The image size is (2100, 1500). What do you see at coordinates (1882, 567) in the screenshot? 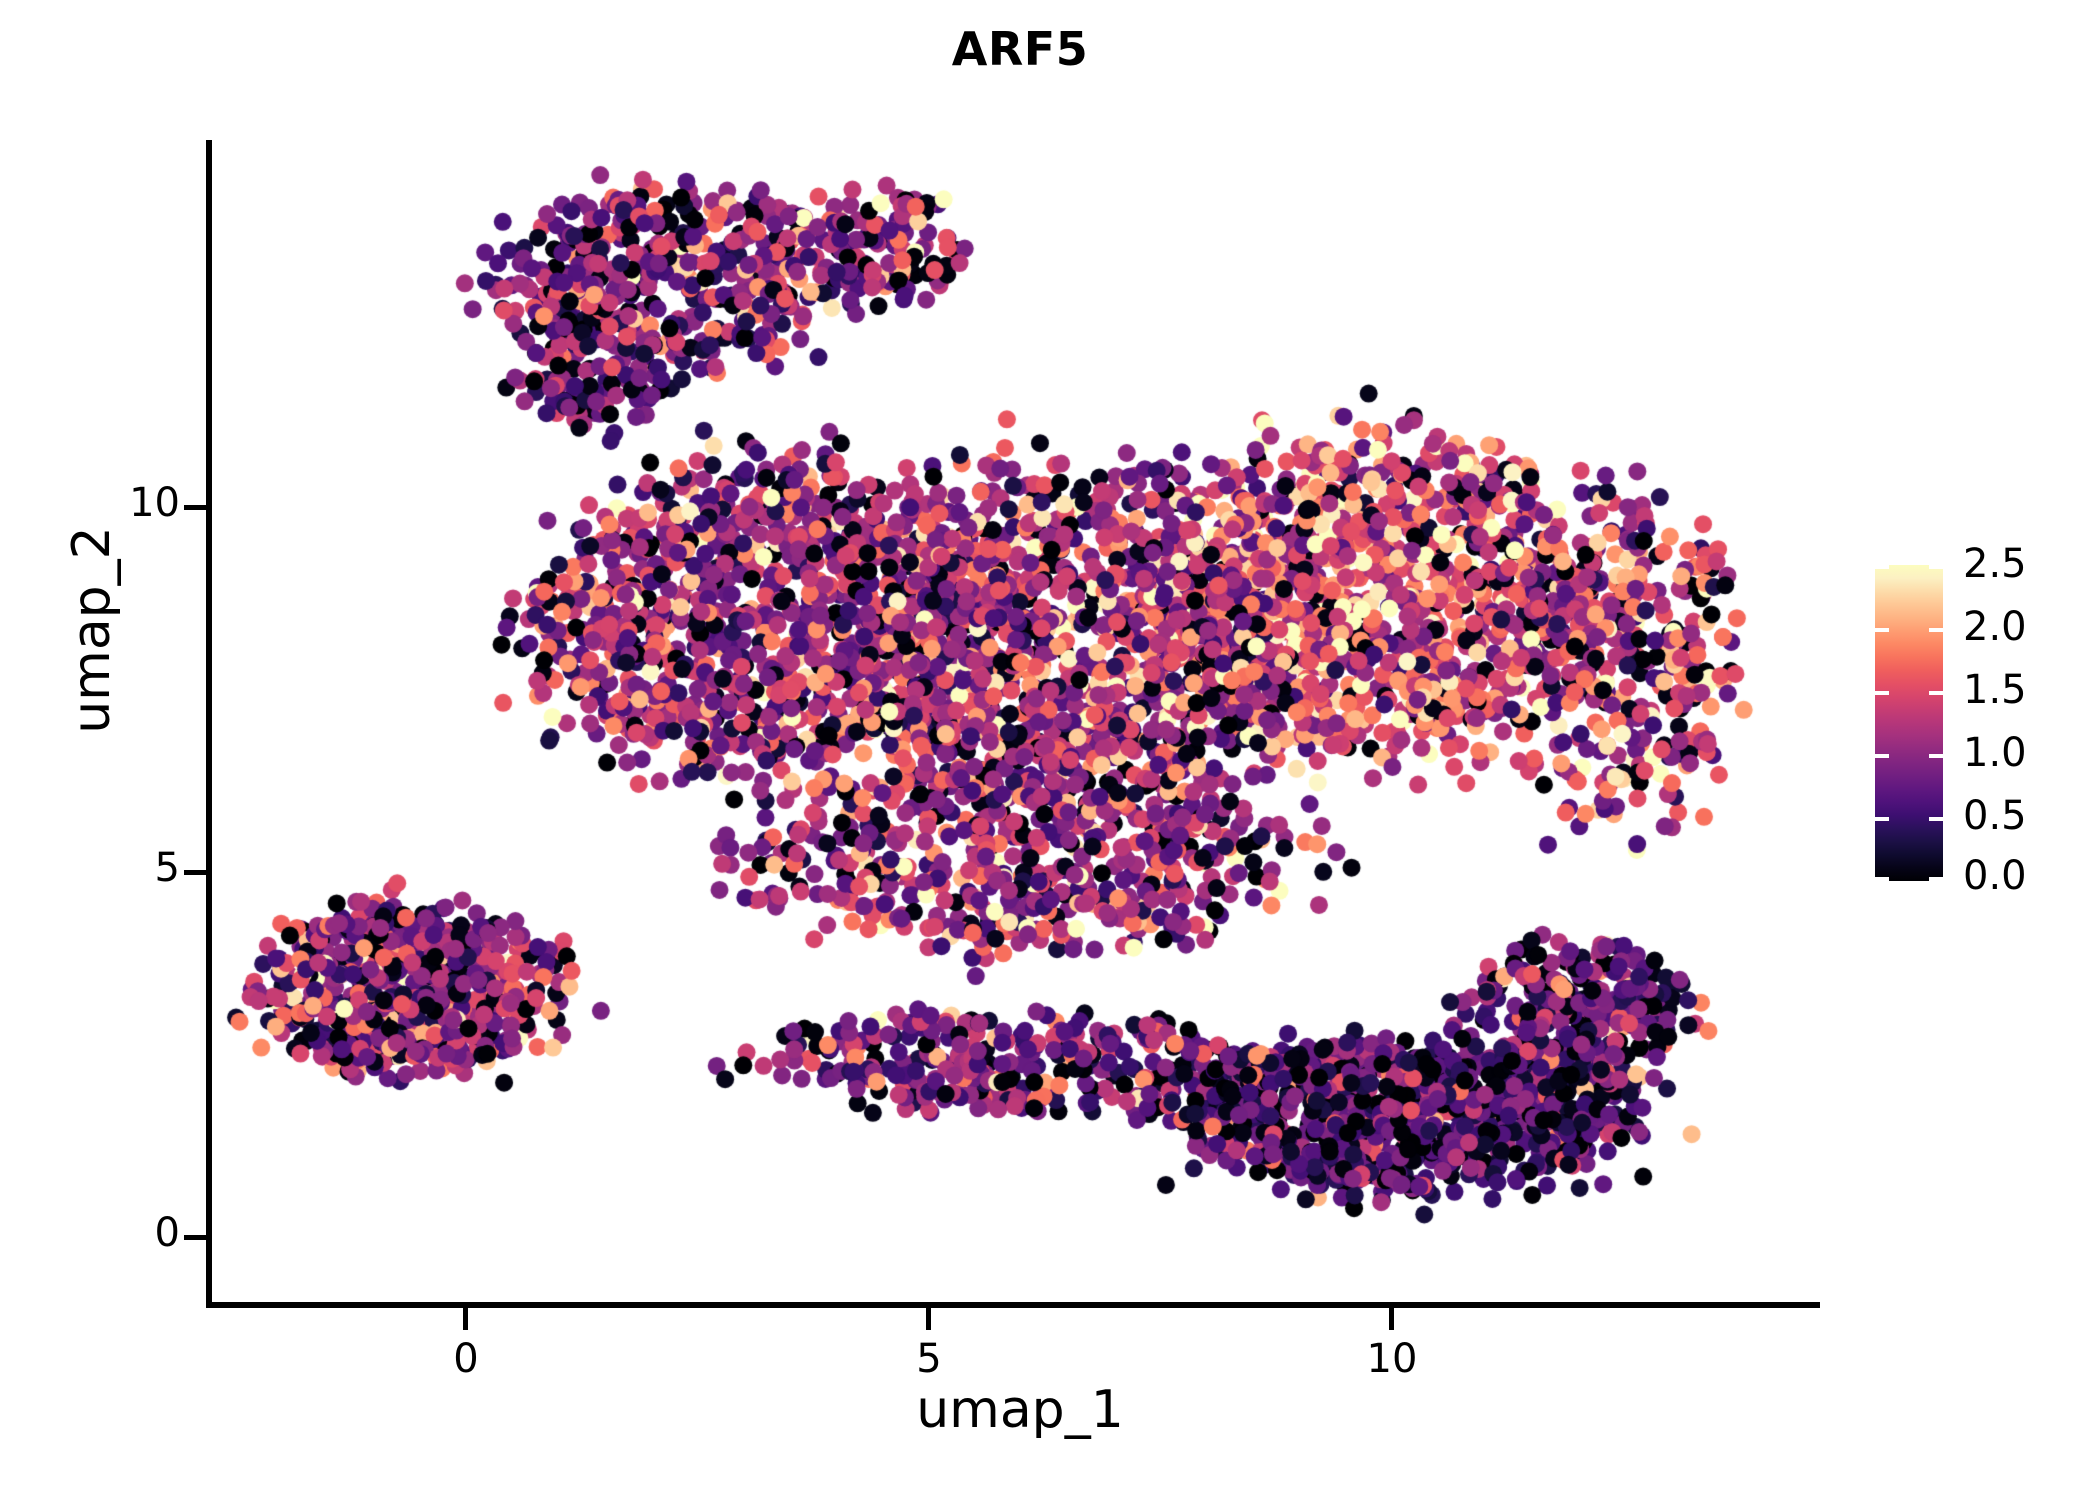
I see `colorbar-tick-2.5-left` at bounding box center [1882, 567].